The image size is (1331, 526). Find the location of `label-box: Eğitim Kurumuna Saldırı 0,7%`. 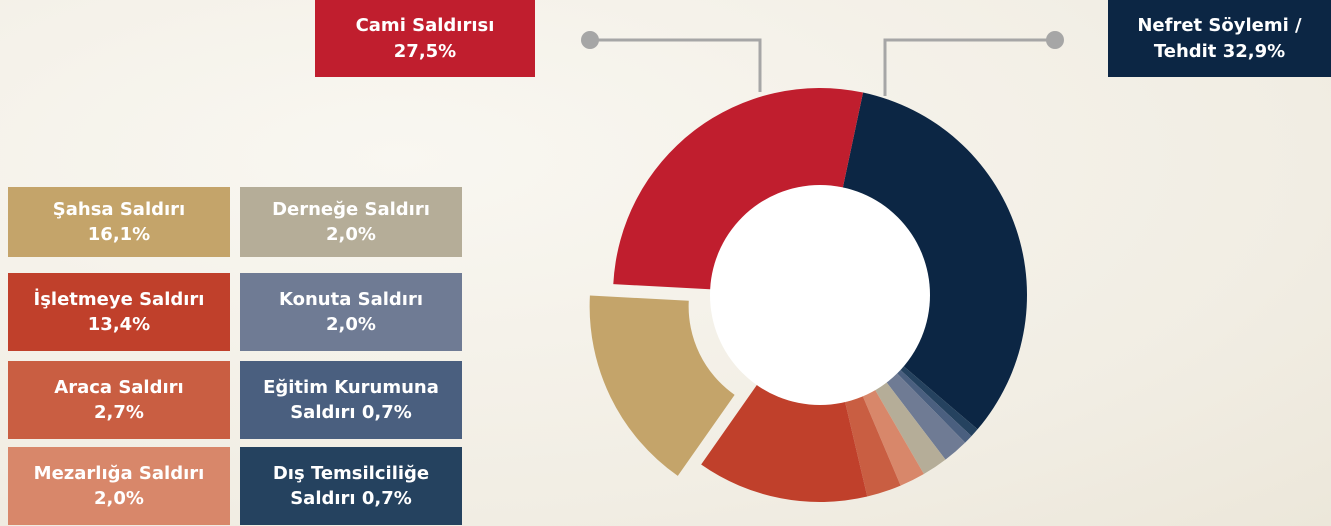

label-box: Eğitim Kurumuna Saldırı 0,7% is located at coordinates (351, 400).